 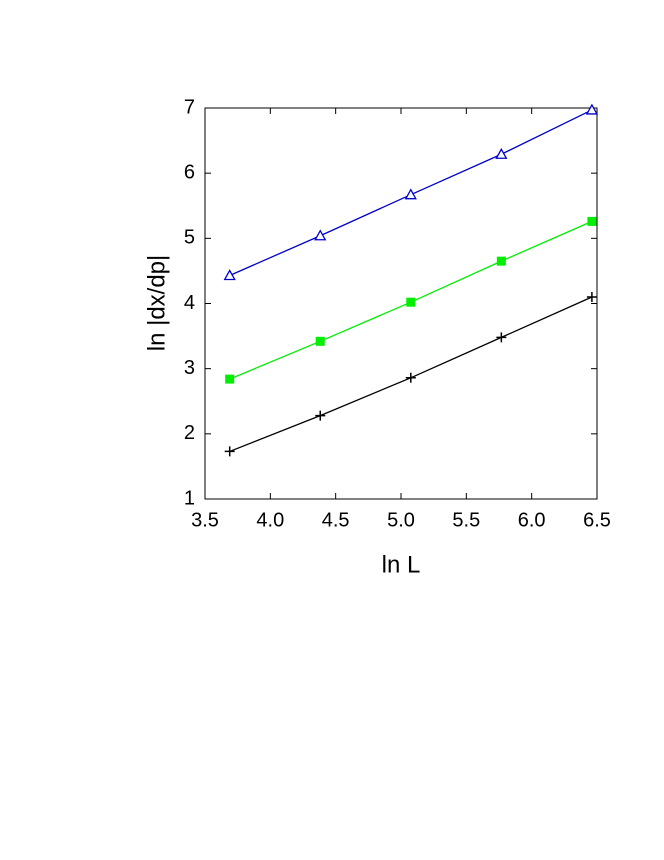 What do you see at coordinates (189, 498) in the screenshot?
I see `y-tick-label: 1` at bounding box center [189, 498].